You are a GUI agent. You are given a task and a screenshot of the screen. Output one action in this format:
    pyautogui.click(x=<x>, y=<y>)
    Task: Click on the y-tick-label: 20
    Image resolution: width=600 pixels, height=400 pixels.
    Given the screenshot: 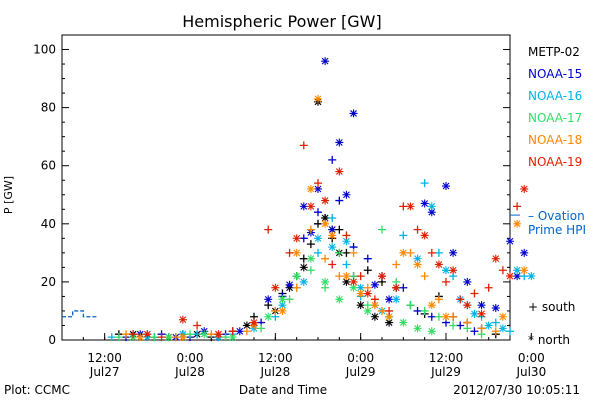 What is the action you would take?
    pyautogui.click(x=48, y=282)
    